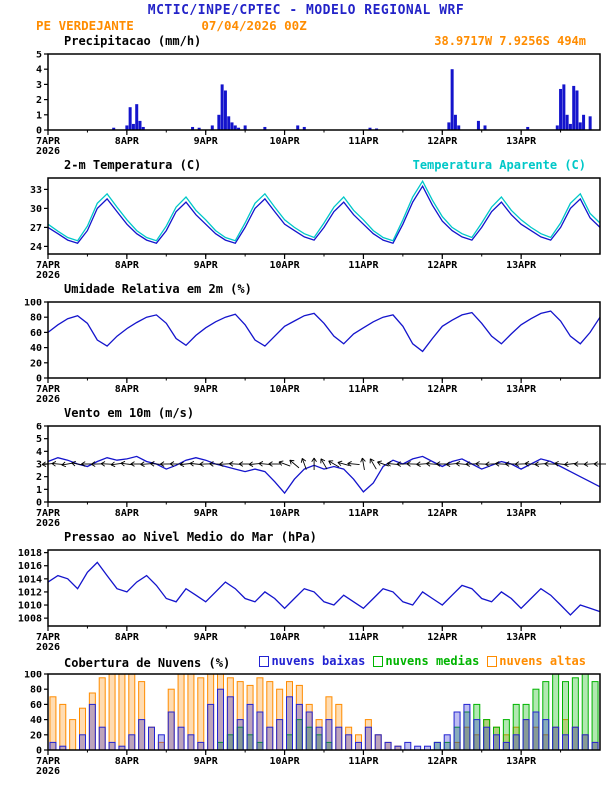  I want to click on model-title: MCTIC/INPE/CPTEC - MODELO REGIONAL WRF, so click(306, 10).